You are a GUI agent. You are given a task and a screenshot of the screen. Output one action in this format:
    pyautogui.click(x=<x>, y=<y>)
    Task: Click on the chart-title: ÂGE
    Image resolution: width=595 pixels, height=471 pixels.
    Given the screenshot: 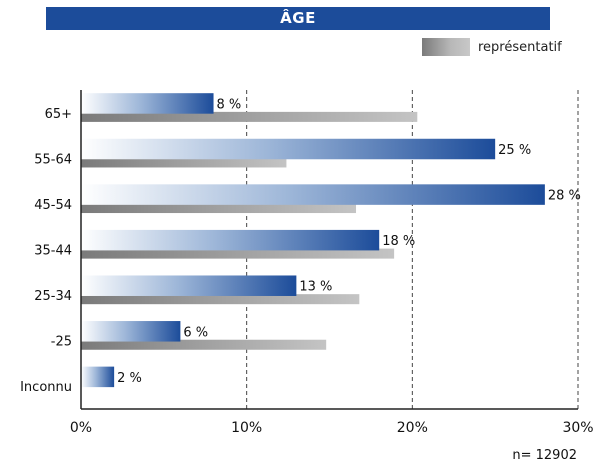 What is the action you would take?
    pyautogui.click(x=298, y=18)
    